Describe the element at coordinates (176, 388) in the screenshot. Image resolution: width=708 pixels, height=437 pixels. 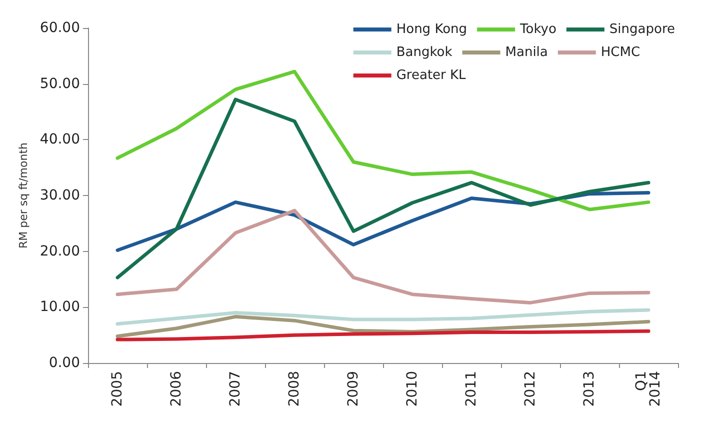
I see `x-tick-label: 2006` at that location.